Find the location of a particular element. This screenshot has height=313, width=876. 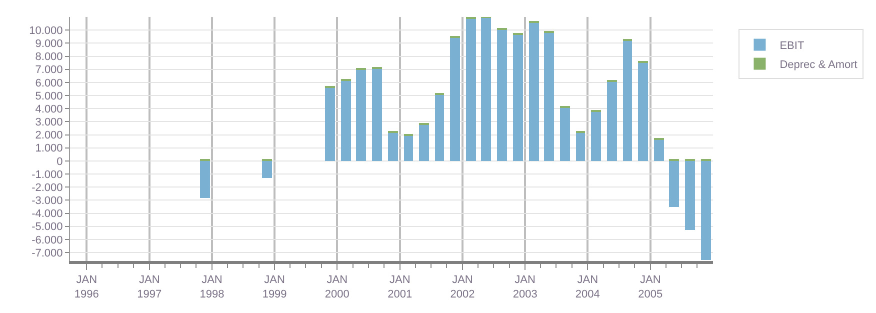

y-tick-label: 3.000 is located at coordinates (49, 122).